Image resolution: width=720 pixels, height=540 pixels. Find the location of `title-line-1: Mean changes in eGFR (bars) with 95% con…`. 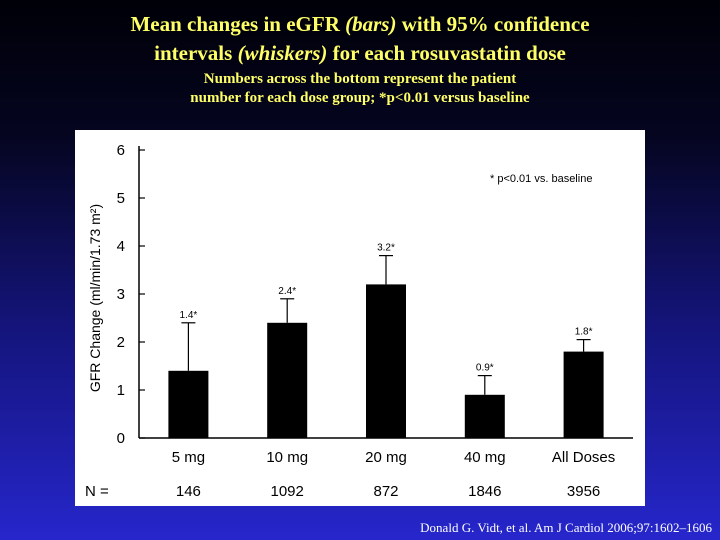

title-line-1: Mean changes in eGFR (bars) with 95% con… is located at coordinates (360, 24).